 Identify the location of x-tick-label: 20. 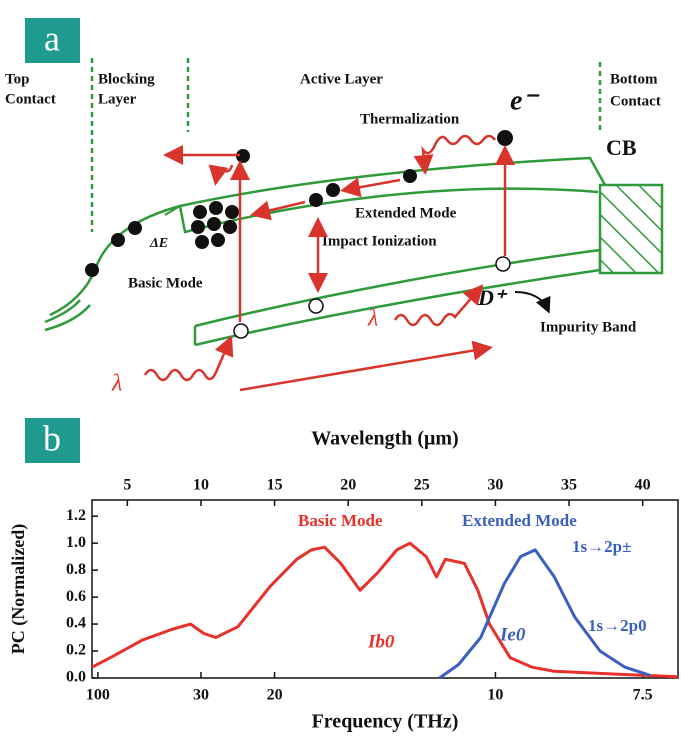
(348, 485).